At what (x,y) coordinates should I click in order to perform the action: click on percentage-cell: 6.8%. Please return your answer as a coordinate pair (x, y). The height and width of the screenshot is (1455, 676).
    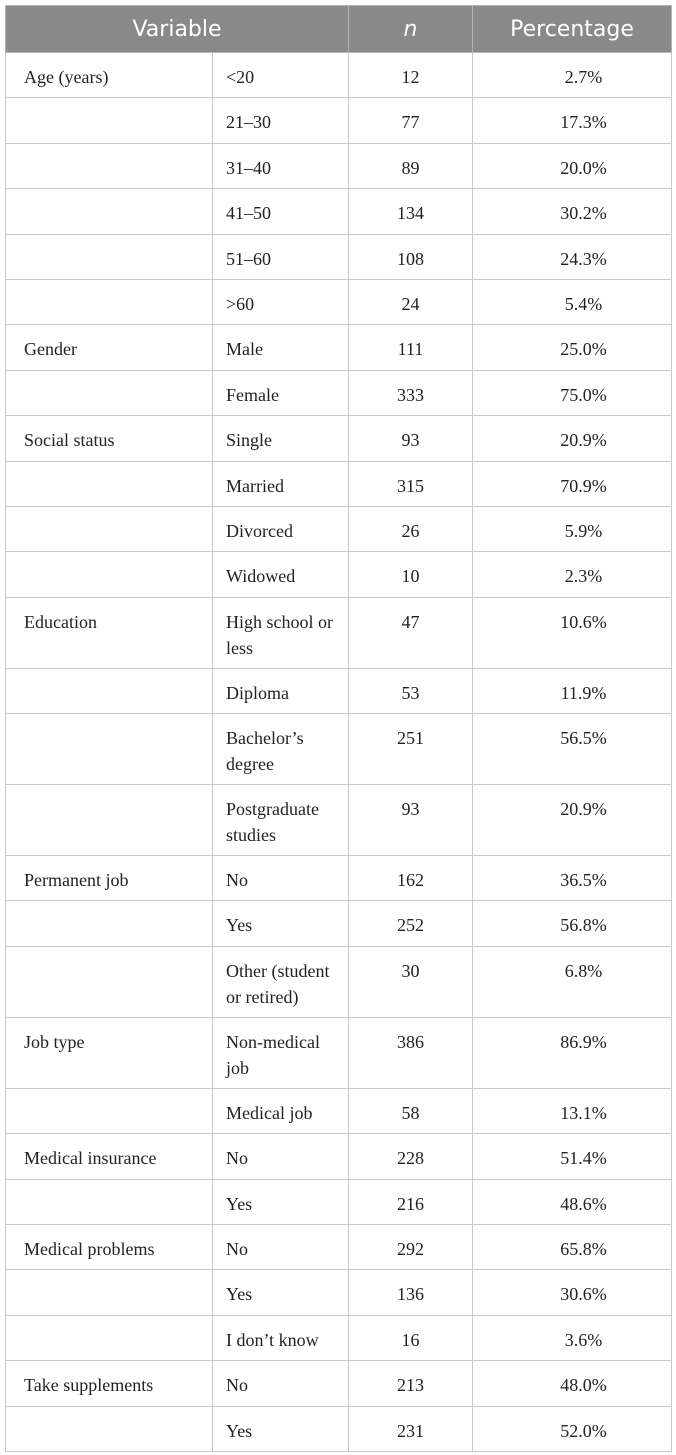
    Looking at the image, I should click on (572, 981).